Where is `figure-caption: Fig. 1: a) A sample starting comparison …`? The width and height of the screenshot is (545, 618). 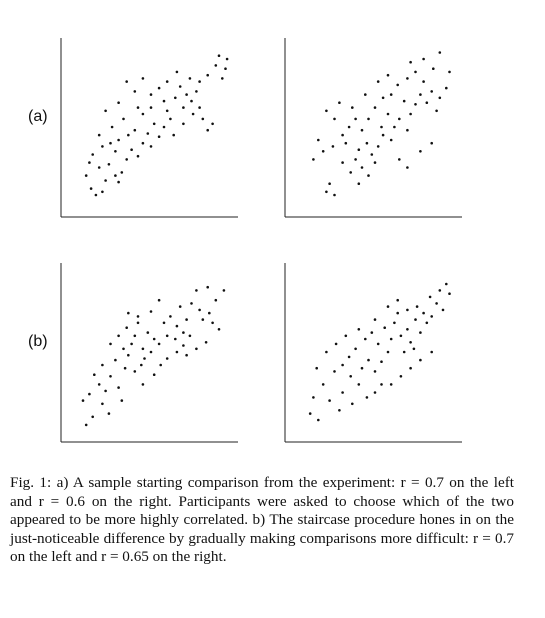 figure-caption: Fig. 1: a) A sample starting comparison … is located at coordinates (262, 520).